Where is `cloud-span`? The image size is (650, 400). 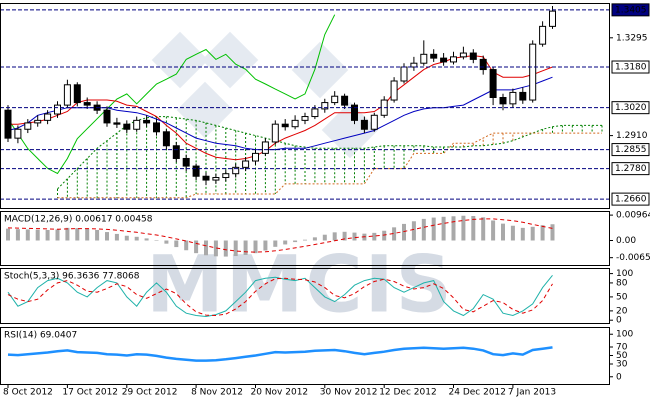 cloud-span is located at coordinates (329, 165).